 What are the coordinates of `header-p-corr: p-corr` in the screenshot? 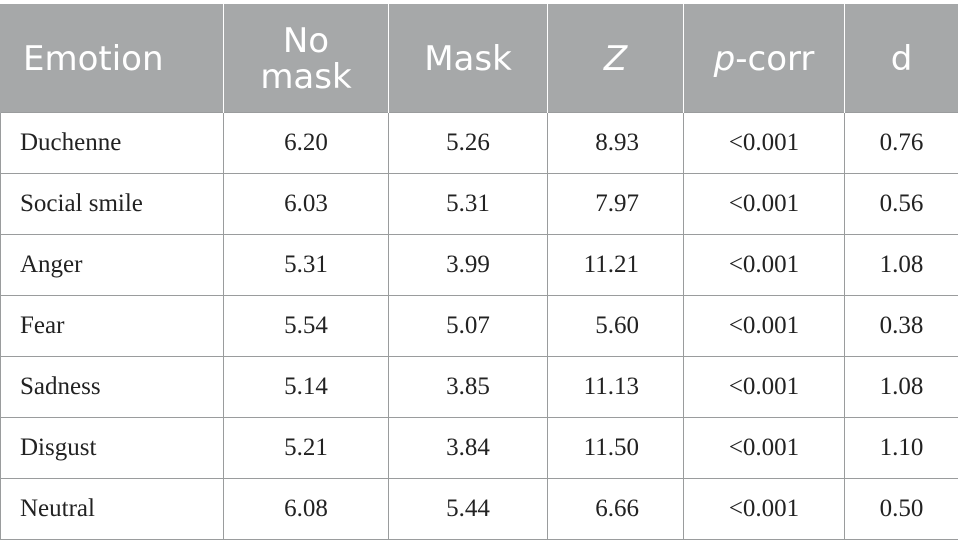 It's located at (764, 58).